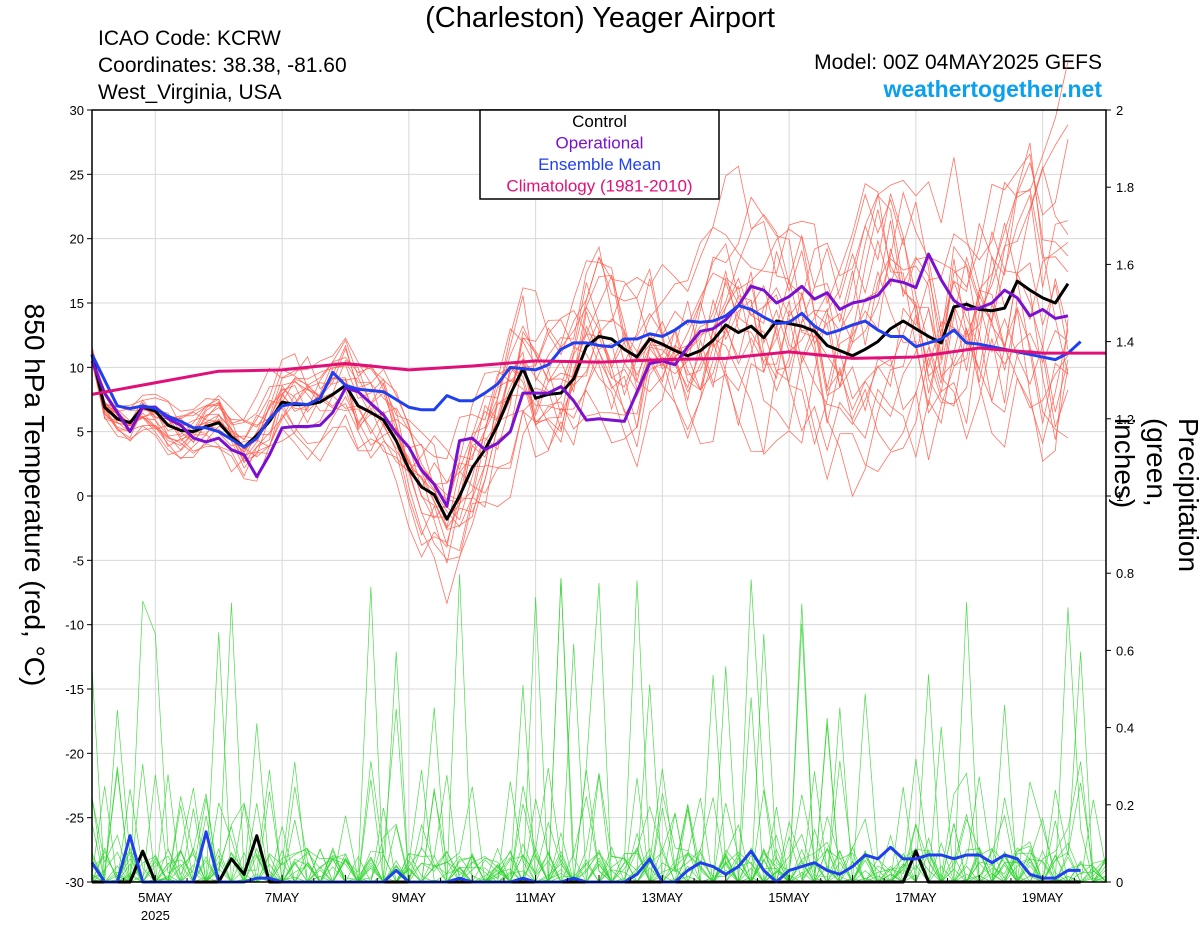  I want to click on x-tick-label: 11MAY, so click(535, 897).